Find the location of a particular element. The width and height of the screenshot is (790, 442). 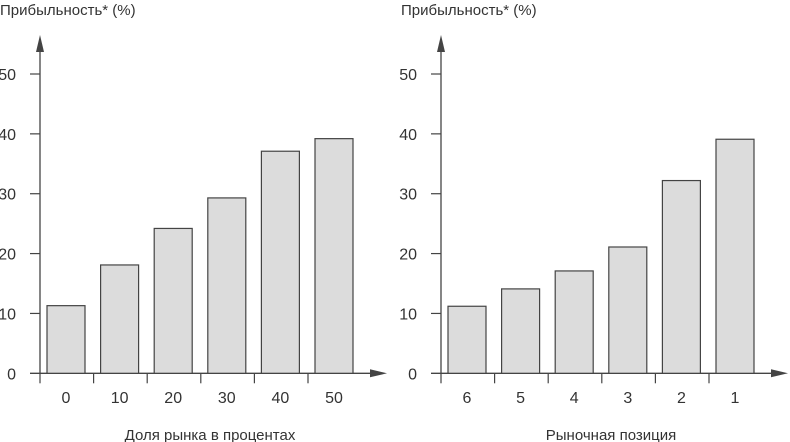

x-tick-label: 5 is located at coordinates (520, 398).